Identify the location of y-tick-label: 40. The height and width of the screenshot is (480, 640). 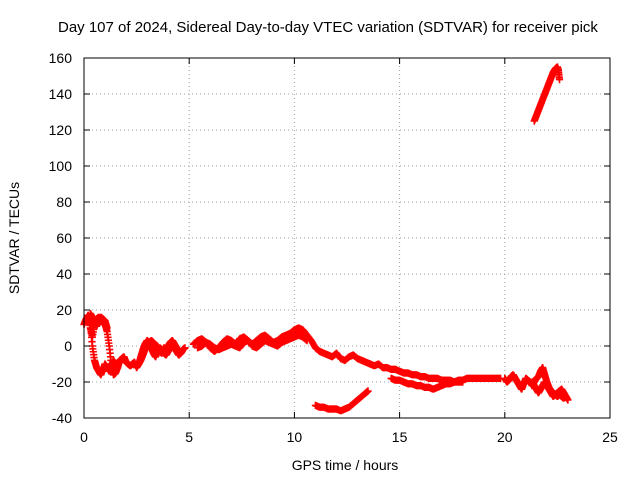
(64, 274).